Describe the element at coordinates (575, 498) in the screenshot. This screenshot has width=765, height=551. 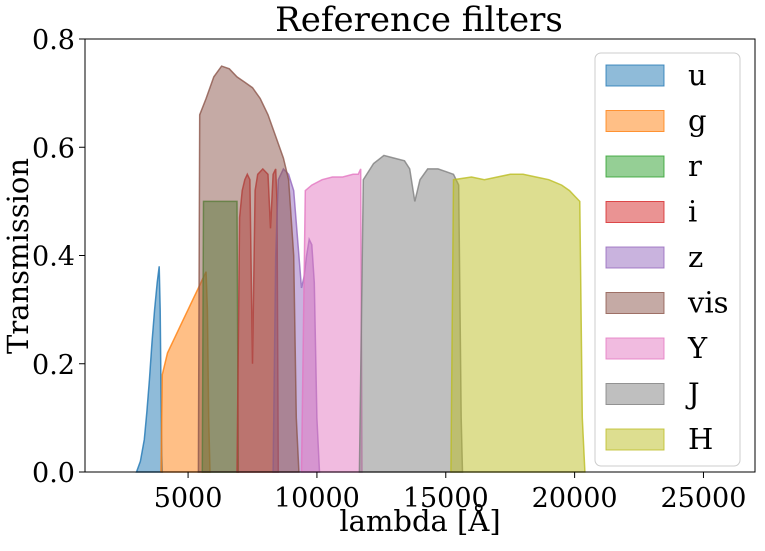
I see `x-tick-label: 20000` at that location.